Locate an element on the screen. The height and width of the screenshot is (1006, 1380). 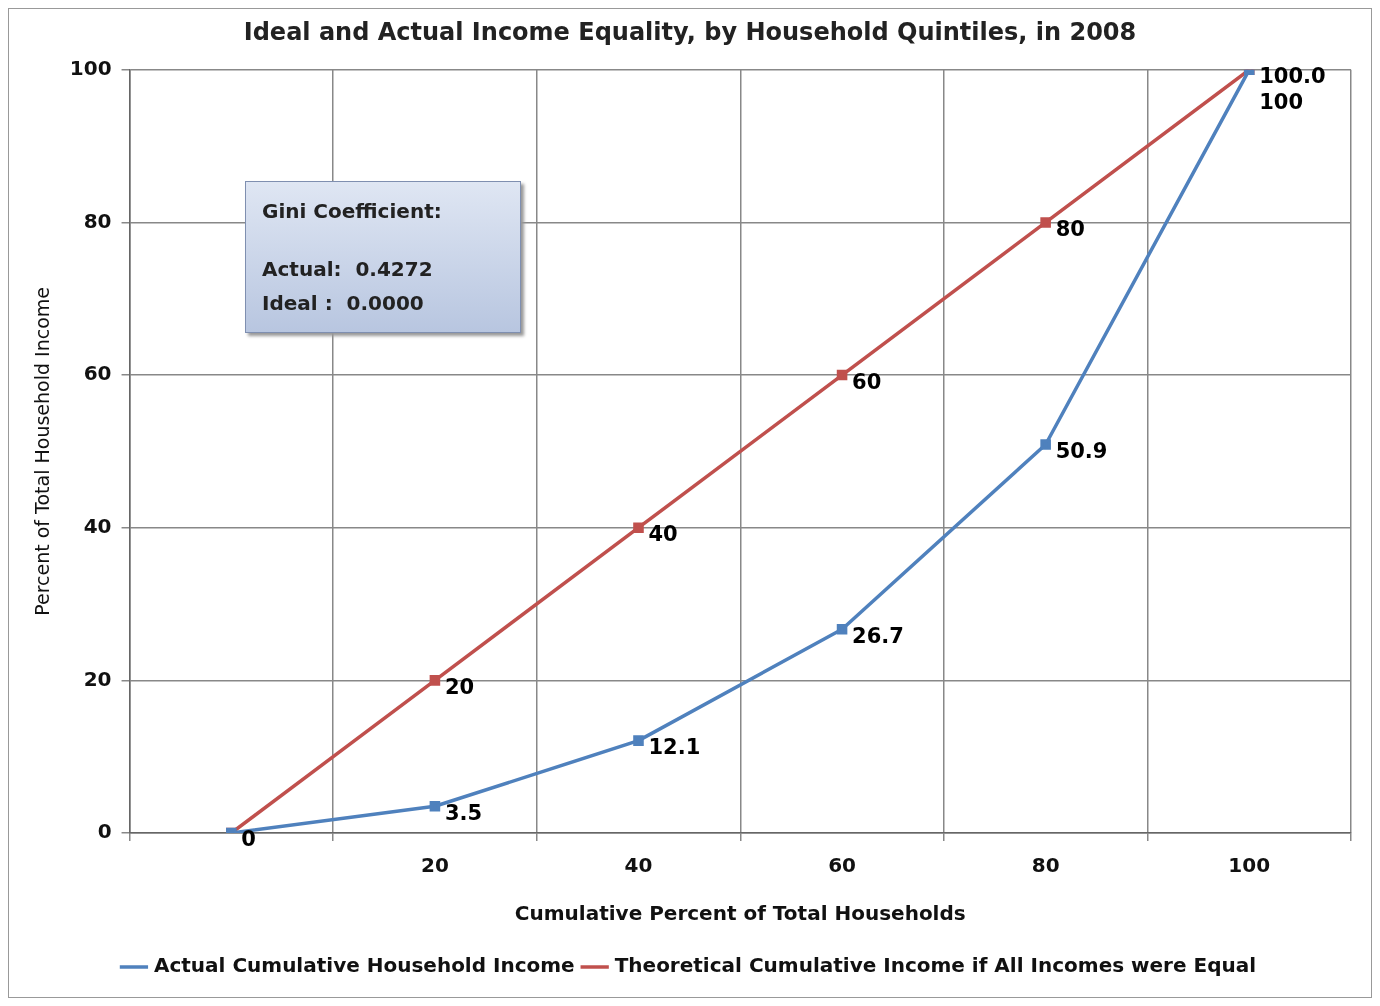
chart-title: Ideal and Actual Income Equality, by Household Quintiles, in 2008 is located at coordinates (690, 31).